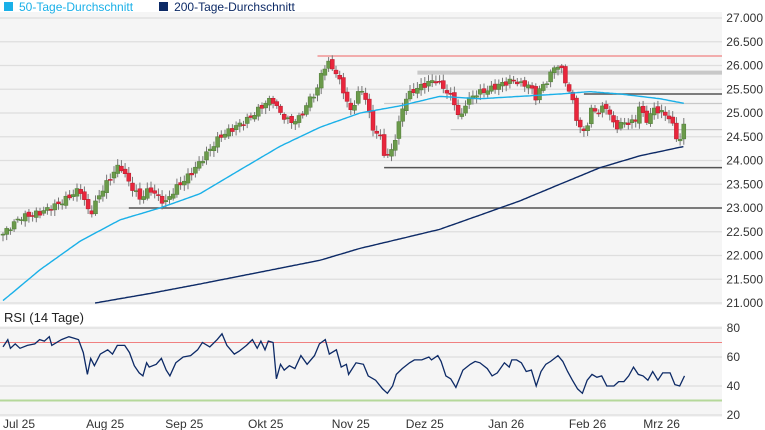 The width and height of the screenshot is (765, 430). Describe the element at coordinates (164, 6) in the screenshot. I see `legend-swatch-ma200` at that location.